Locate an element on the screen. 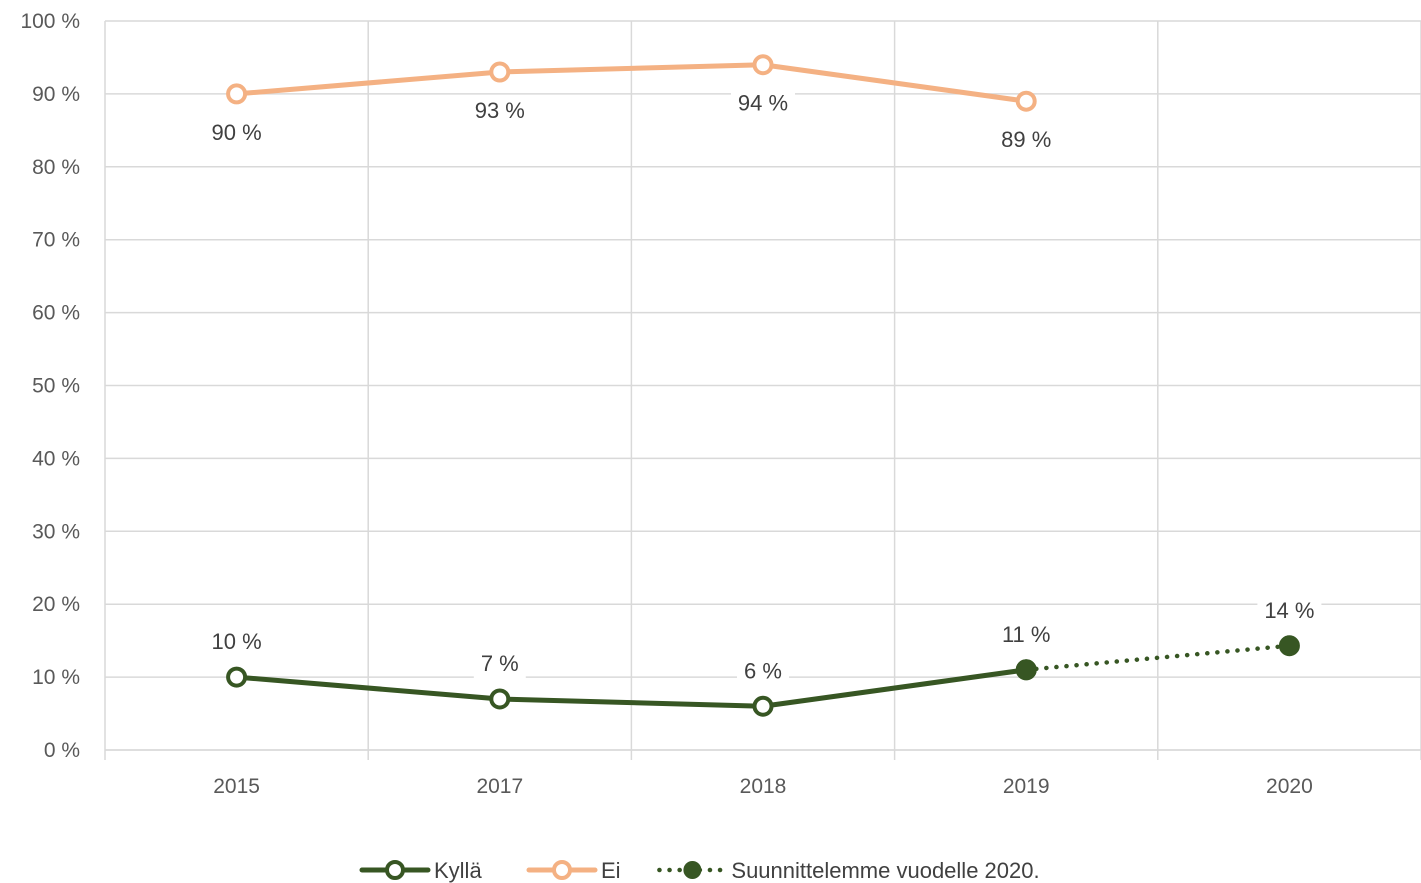 The width and height of the screenshot is (1421, 883). legend-label-kylla: Kyllä is located at coordinates (458, 870).